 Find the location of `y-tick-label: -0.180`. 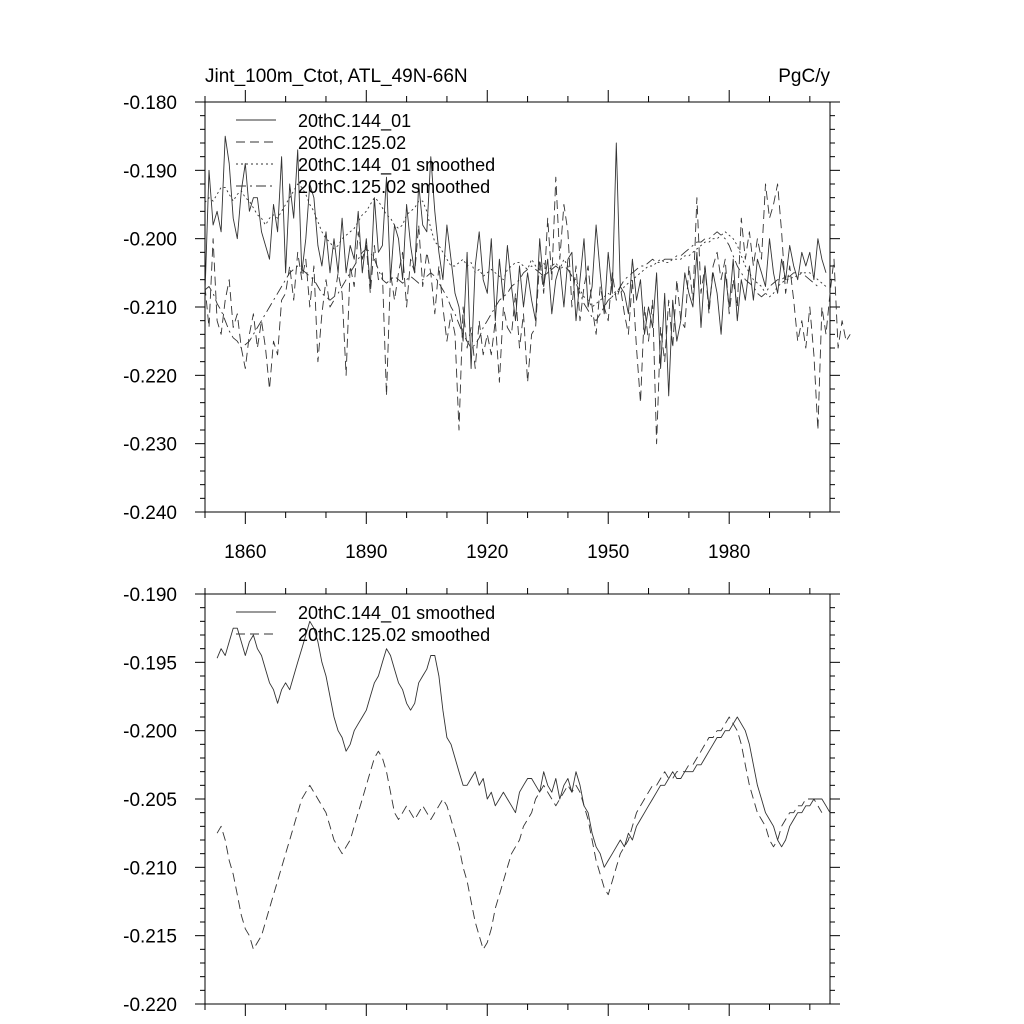

y-tick-label: -0.180 is located at coordinates (150, 103).